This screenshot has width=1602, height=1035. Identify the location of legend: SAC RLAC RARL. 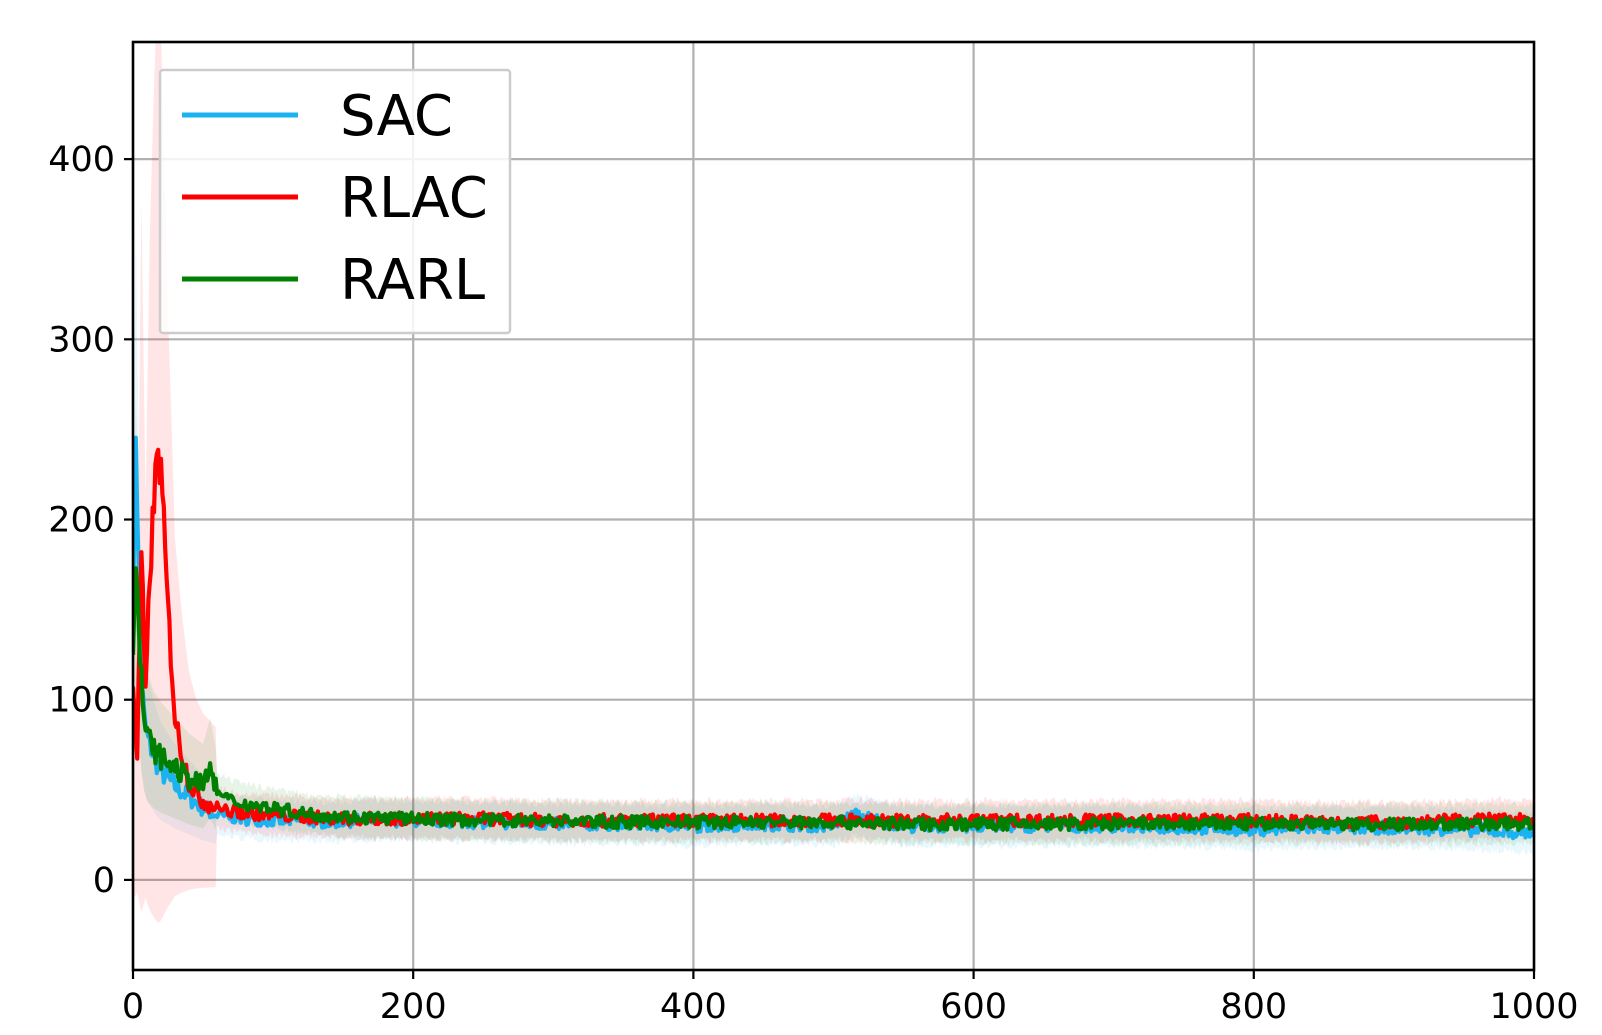
(335, 201).